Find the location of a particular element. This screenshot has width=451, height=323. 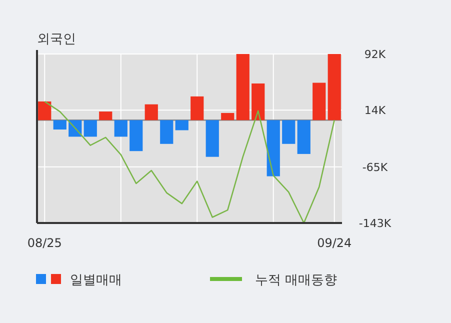

y-tick-label: 92K is located at coordinates (375, 54).